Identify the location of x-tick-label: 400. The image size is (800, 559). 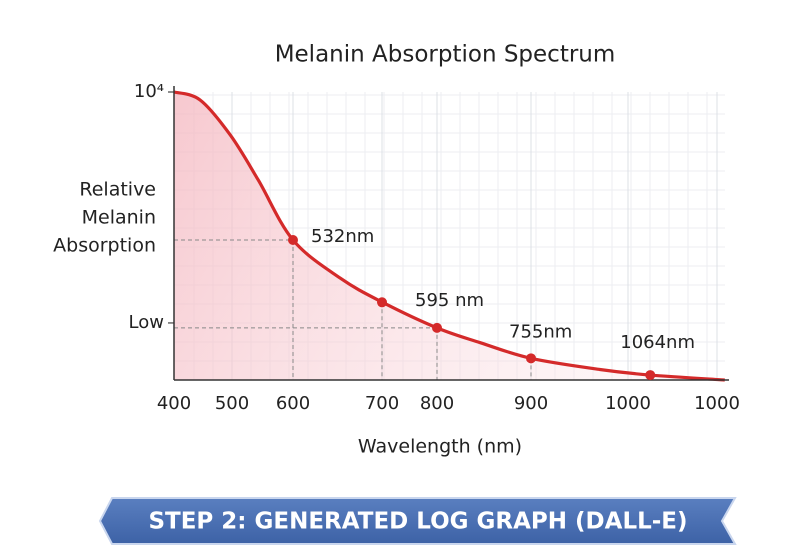
(174, 403).